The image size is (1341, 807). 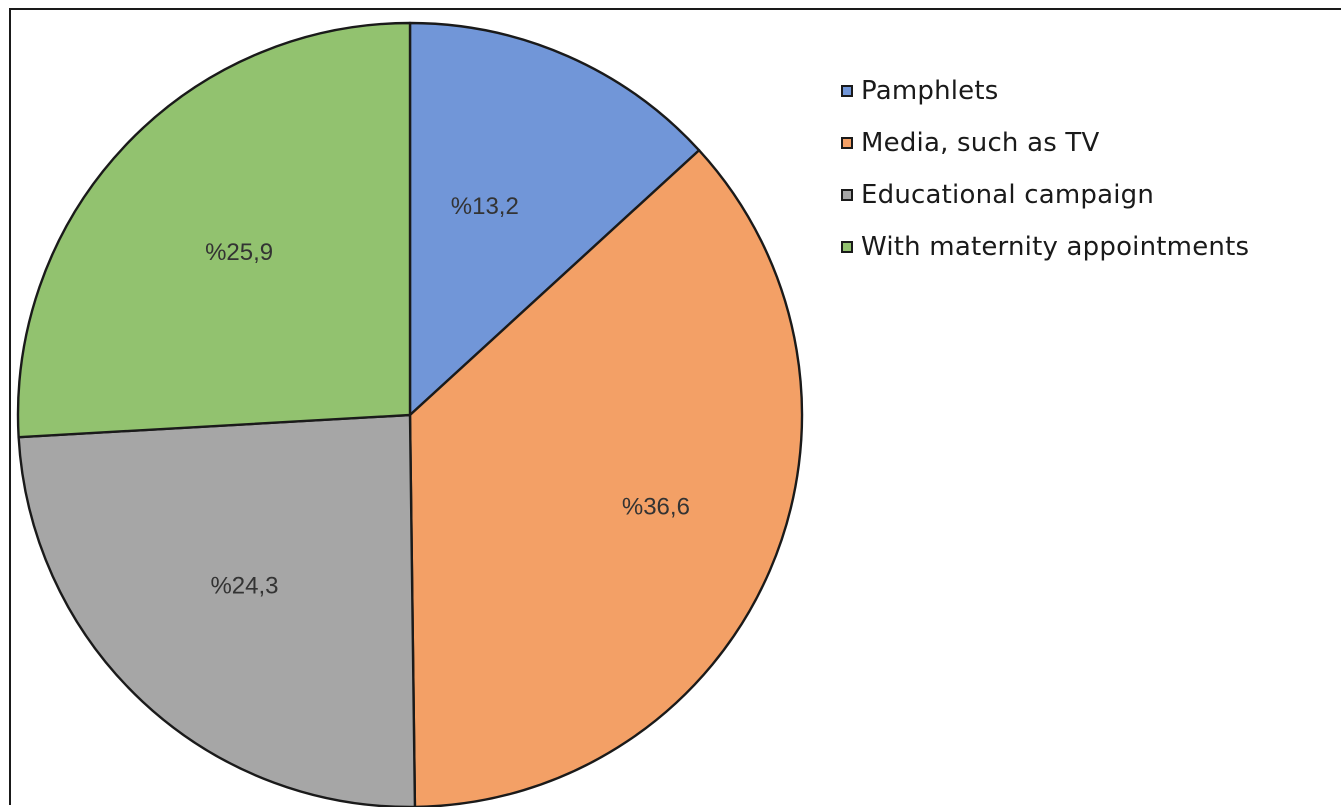 What do you see at coordinates (1008, 195) in the screenshot?
I see `legend-label: Educational campaign` at bounding box center [1008, 195].